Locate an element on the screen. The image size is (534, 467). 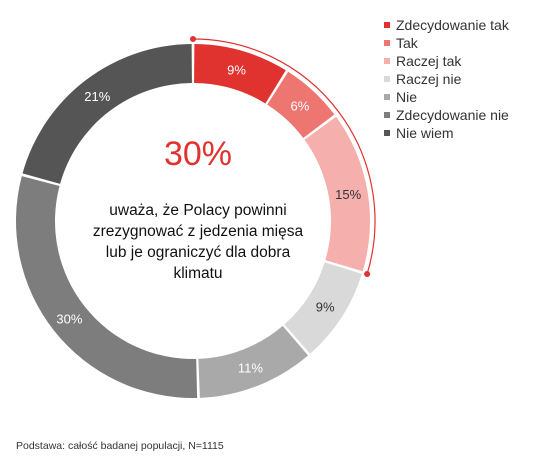
highlight-percentage: 30% is located at coordinates (198, 154).